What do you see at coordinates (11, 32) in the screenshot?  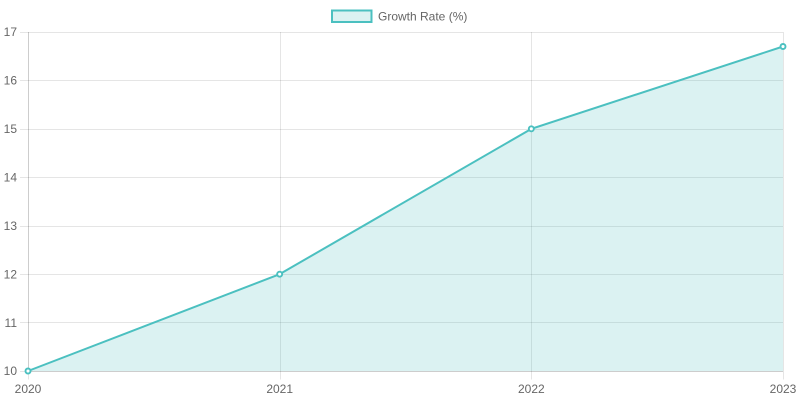 I see `svg-text: 17` at bounding box center [11, 32].